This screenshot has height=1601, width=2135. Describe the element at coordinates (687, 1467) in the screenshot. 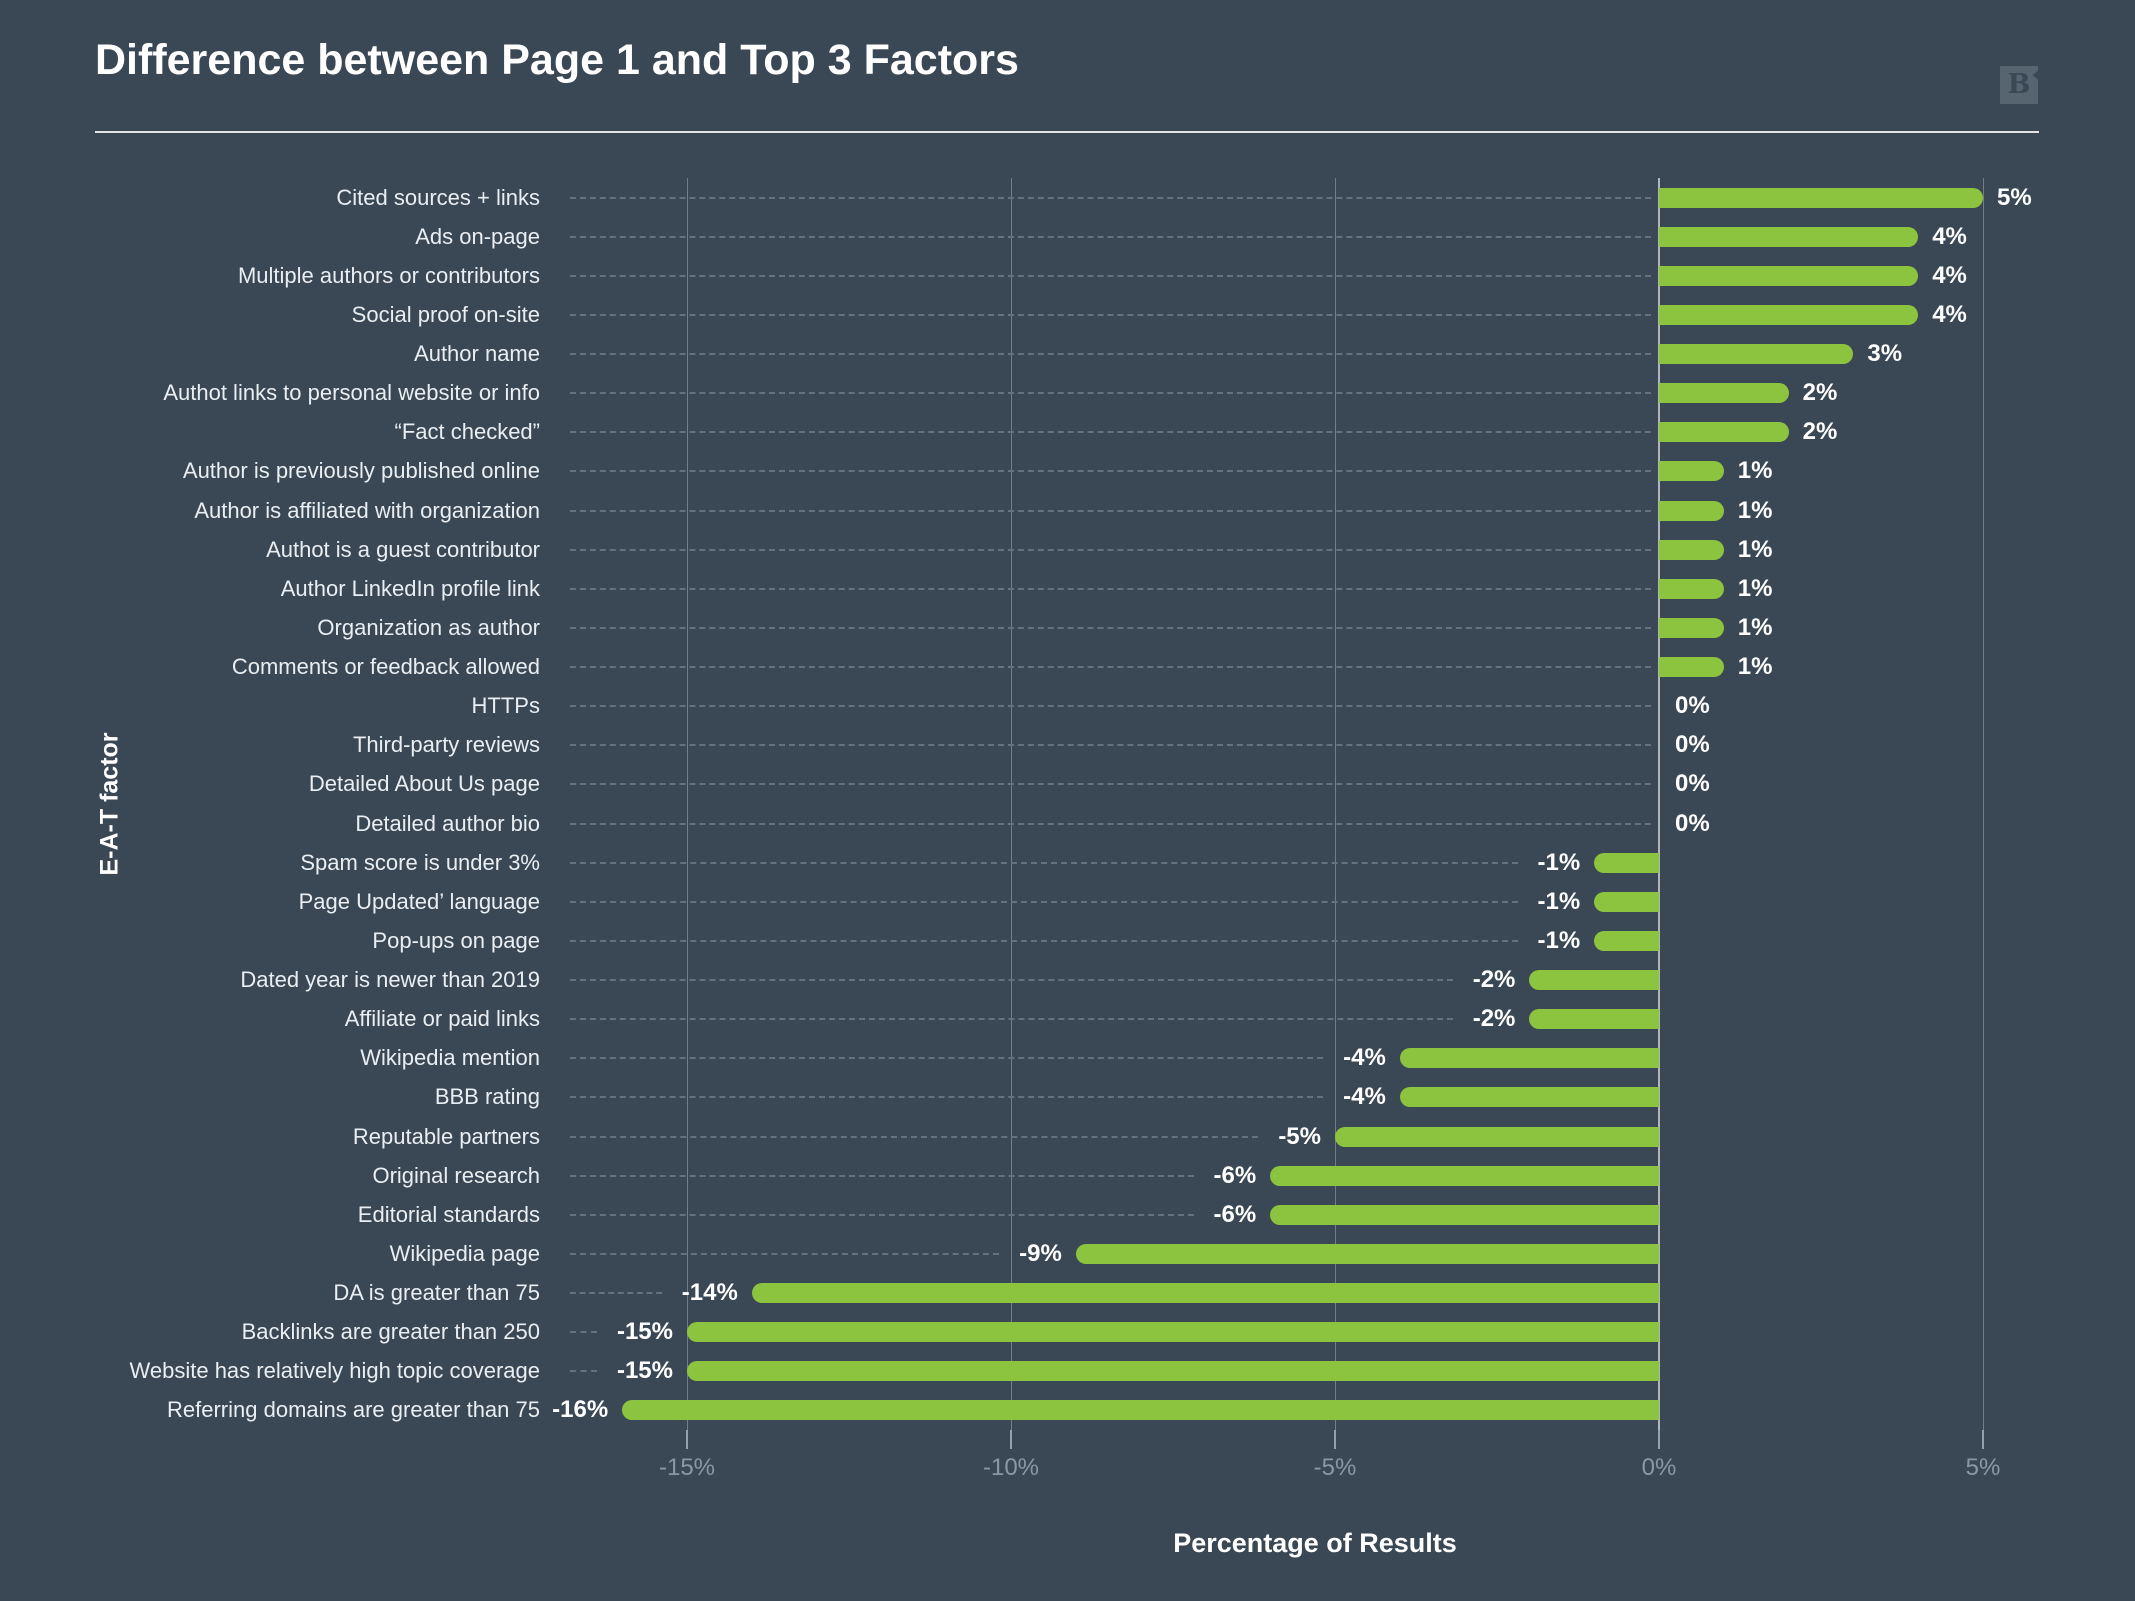

I see `x-tick-label: -15%` at that location.